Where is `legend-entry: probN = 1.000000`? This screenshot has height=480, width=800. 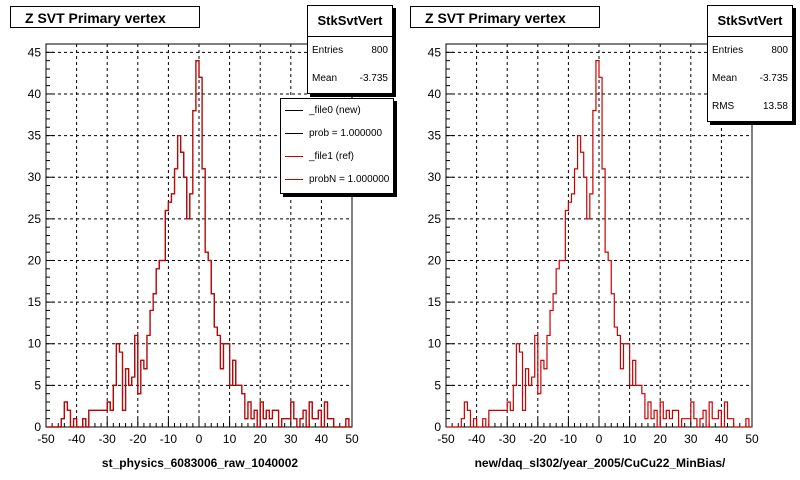
legend-entry: probN = 1.000000 is located at coordinates (337, 179).